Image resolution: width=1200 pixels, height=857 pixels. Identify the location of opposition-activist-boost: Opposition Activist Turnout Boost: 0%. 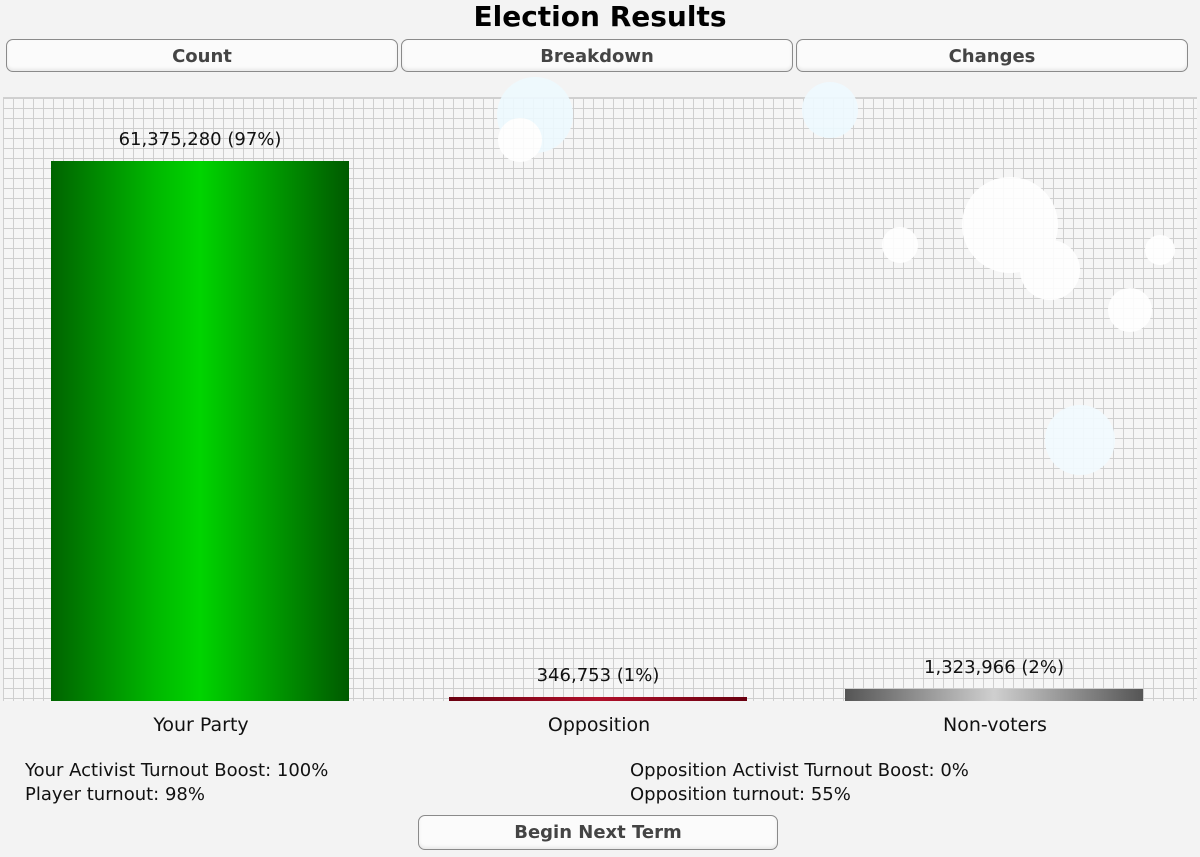
(799, 770).